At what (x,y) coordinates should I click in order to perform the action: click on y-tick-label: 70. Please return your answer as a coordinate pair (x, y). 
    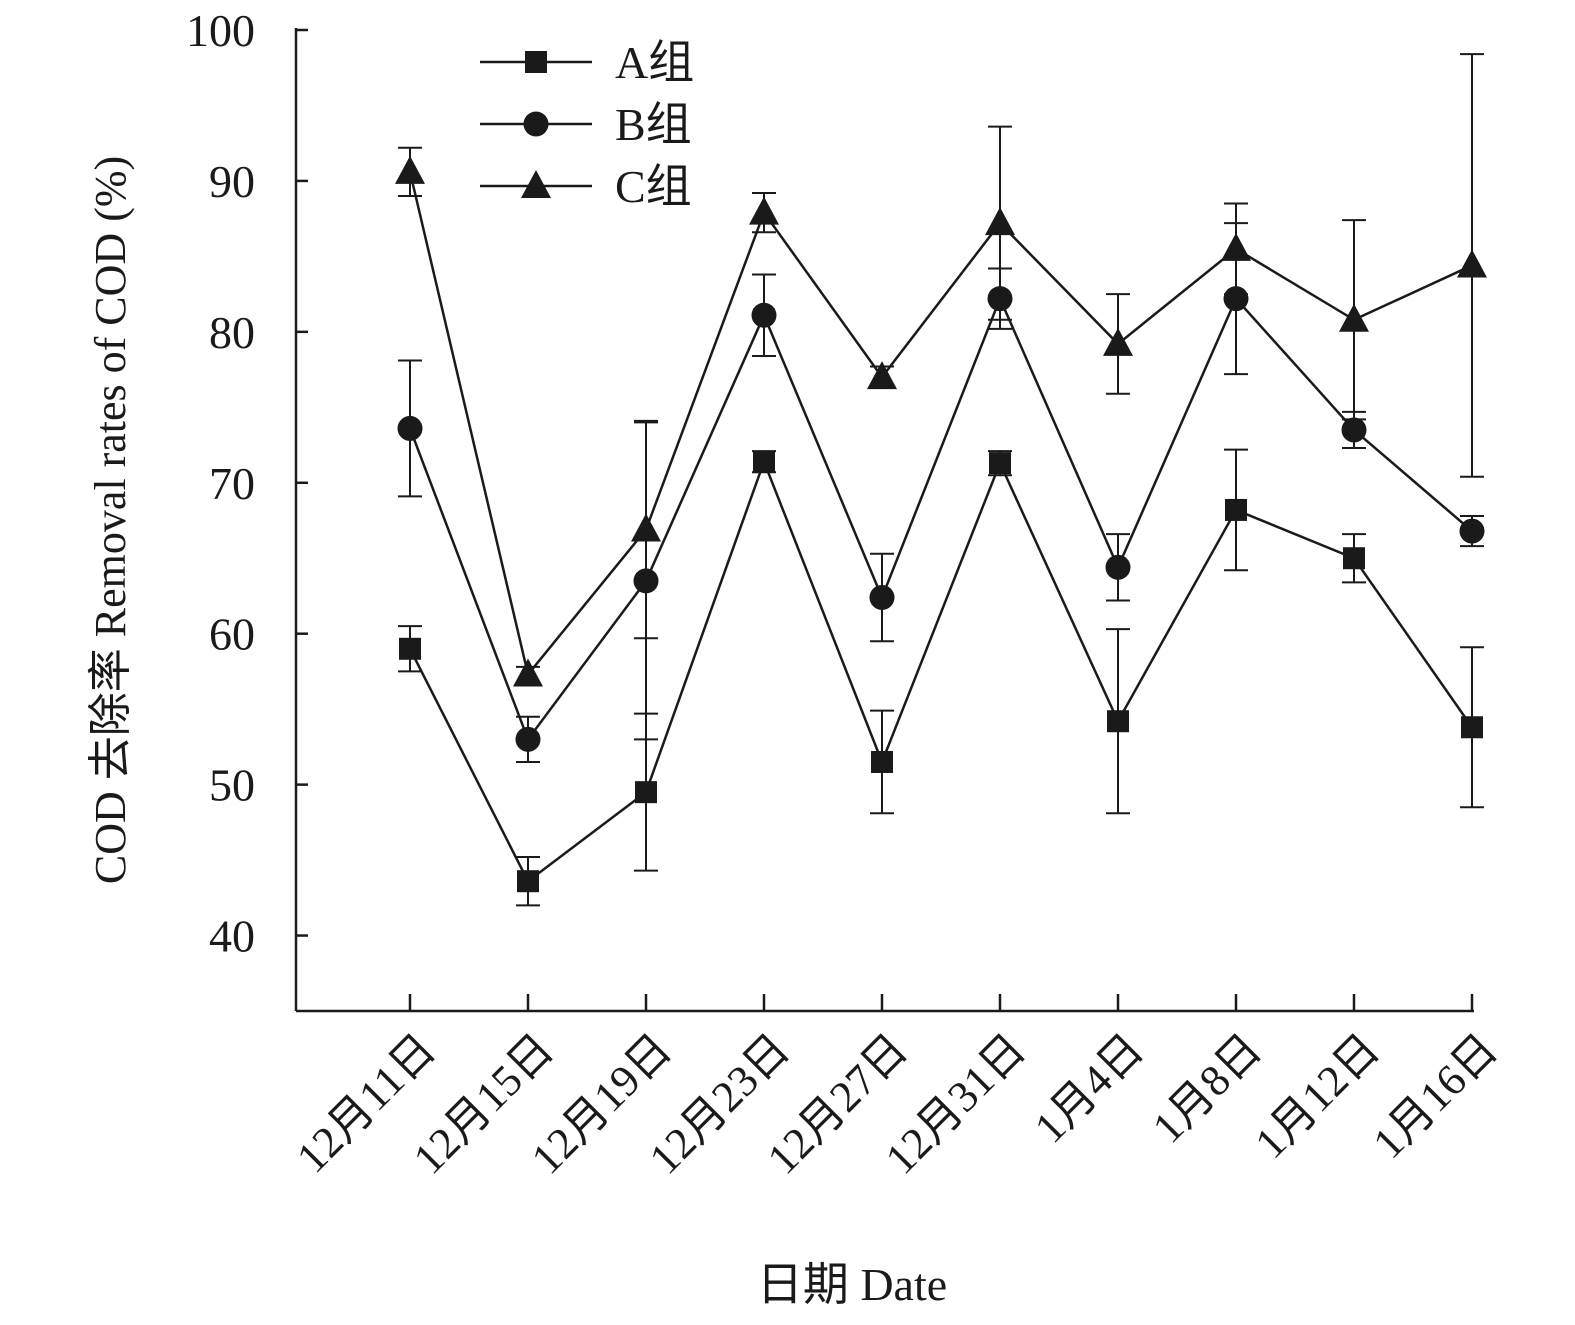
    Looking at the image, I should click on (232, 483).